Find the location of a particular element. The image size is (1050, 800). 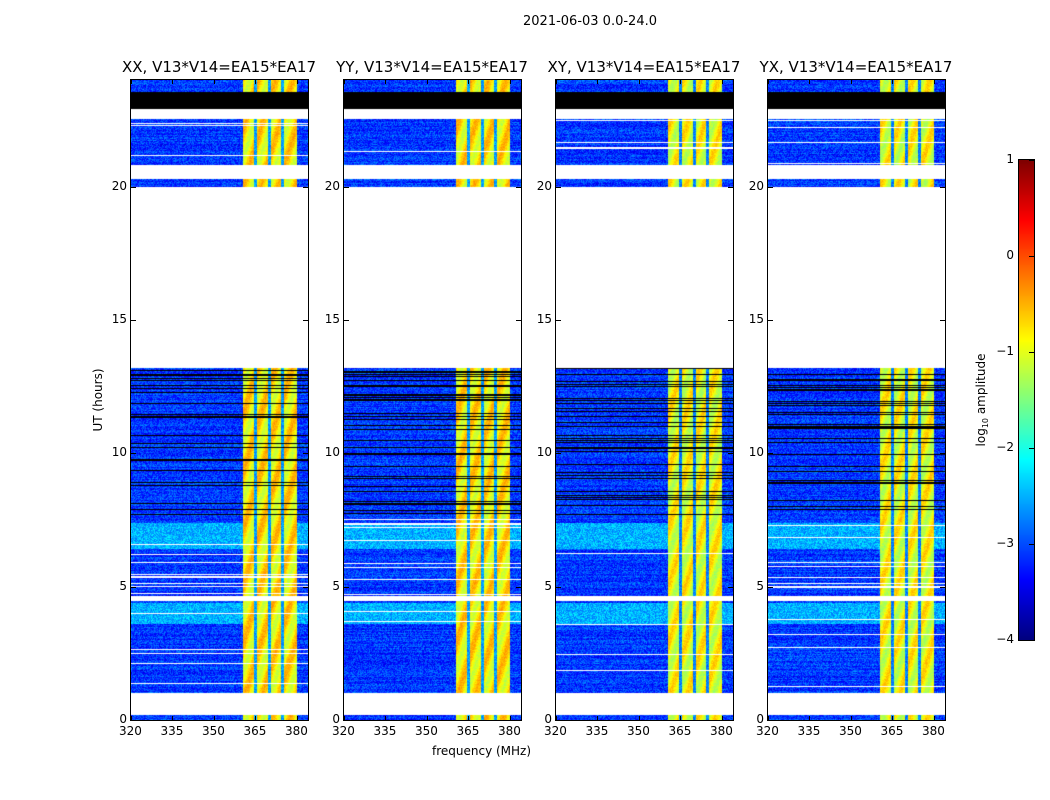

panel-title-yx: YX, V13*V14=EA15*EA17 is located at coordinates (856, 67).